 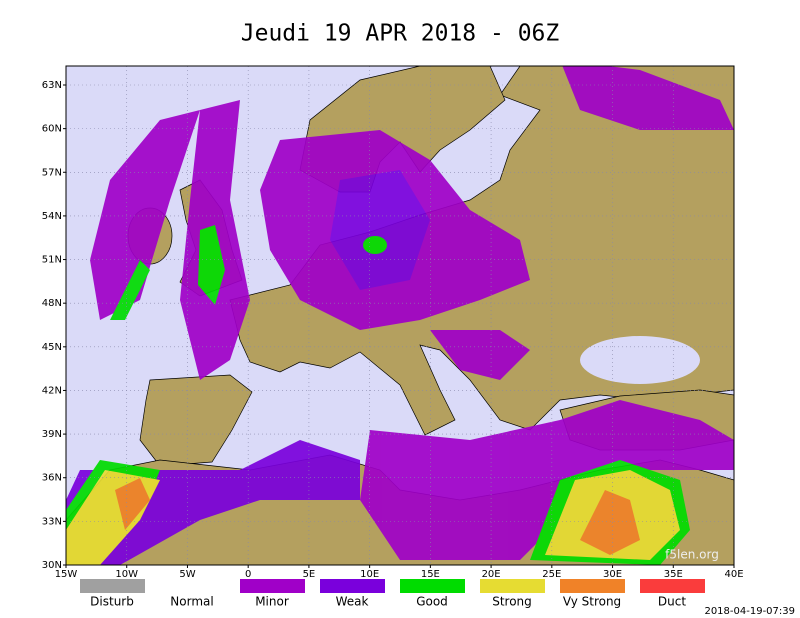 I want to click on lon-label: 40E, so click(x=733, y=574).